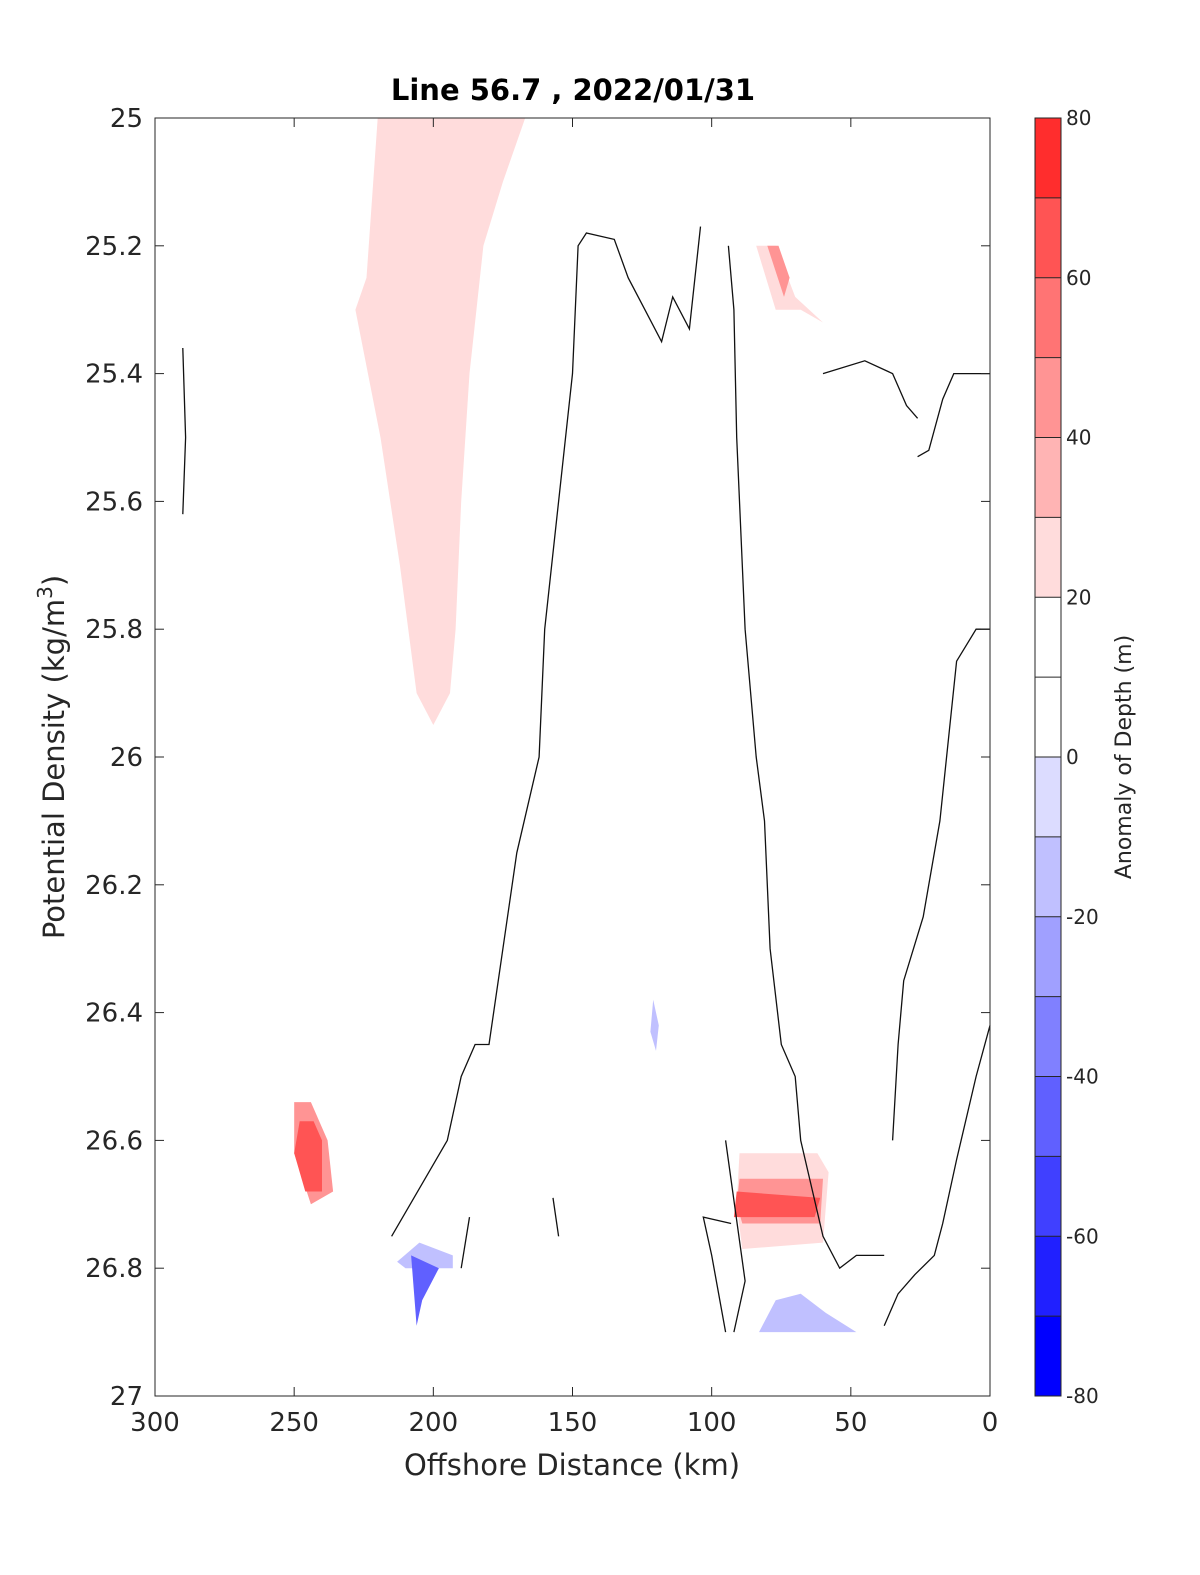 This screenshot has width=1200, height=1575. I want to click on y-axis-label: Potential Density (kg/m3), so click(52, 757).